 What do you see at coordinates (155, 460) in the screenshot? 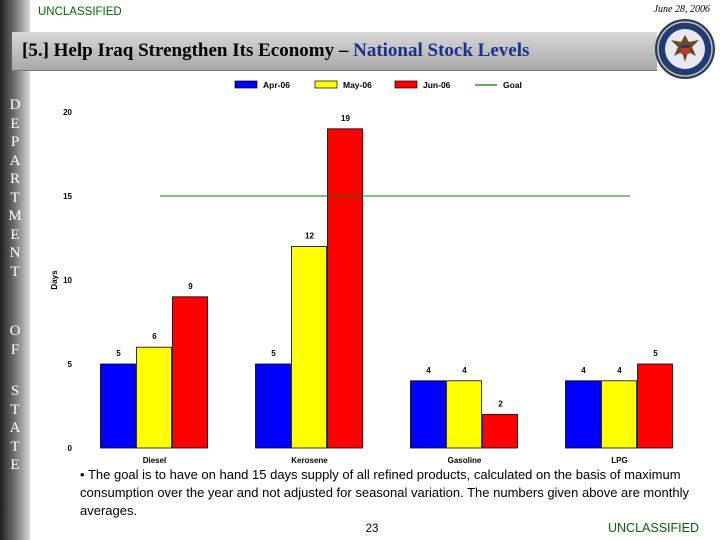
I see `x-category-label: Diesel` at bounding box center [155, 460].